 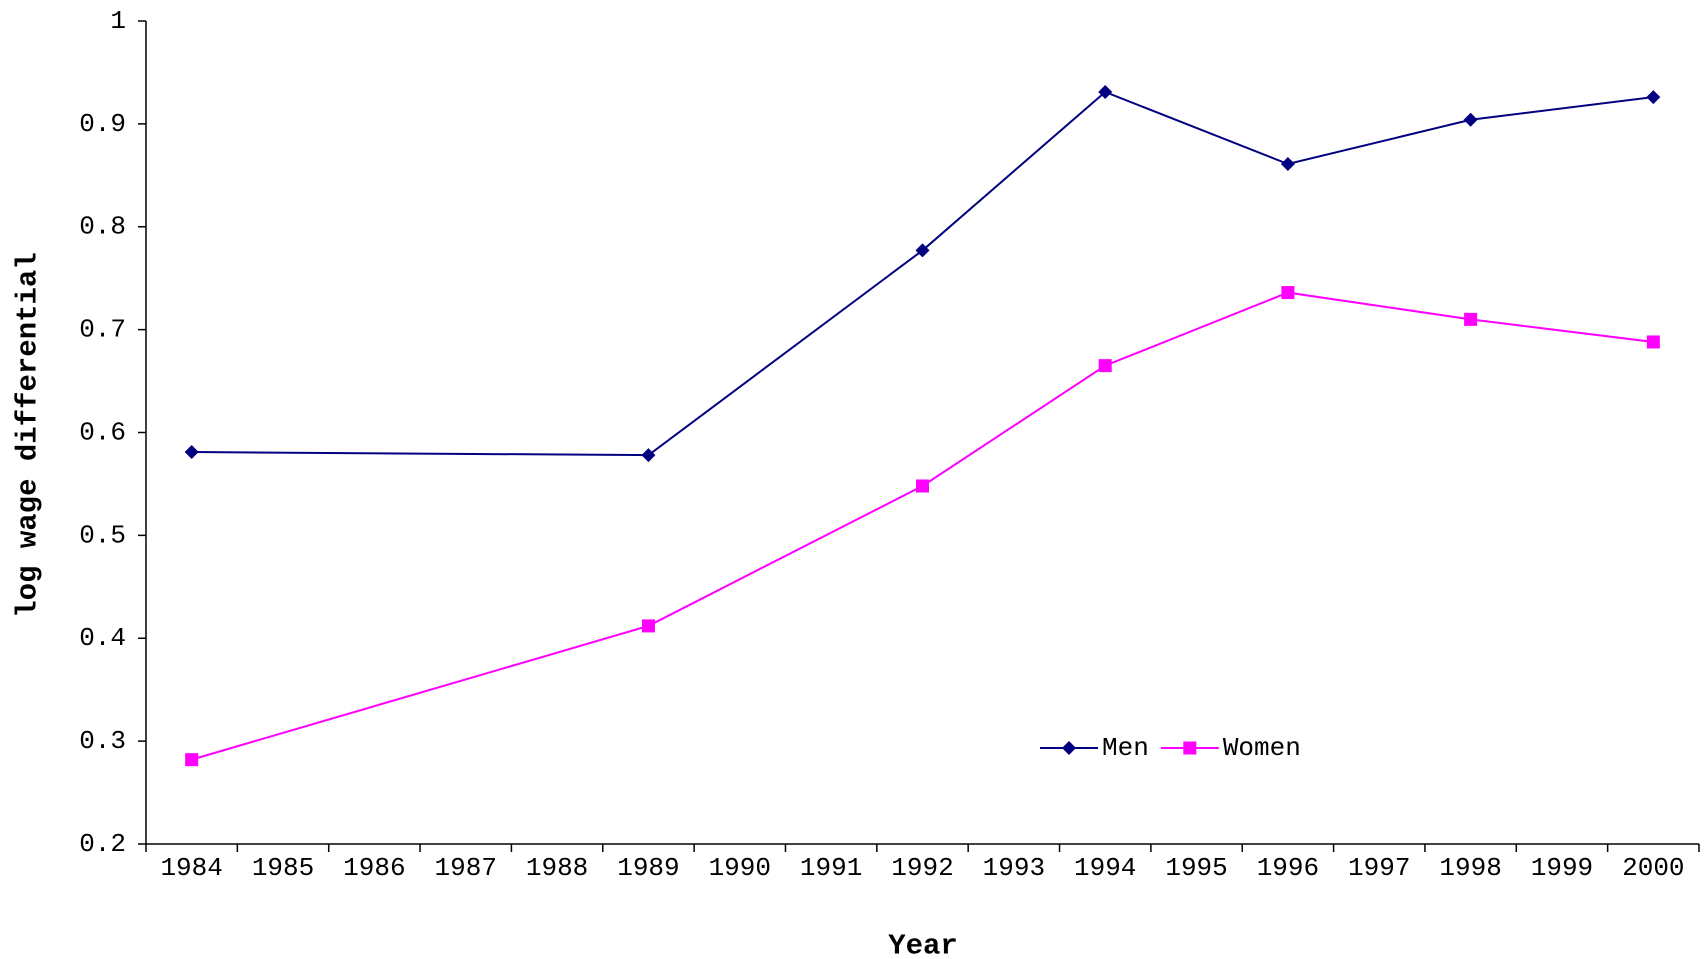 What do you see at coordinates (923, 944) in the screenshot?
I see `x-axis-title: Year` at bounding box center [923, 944].